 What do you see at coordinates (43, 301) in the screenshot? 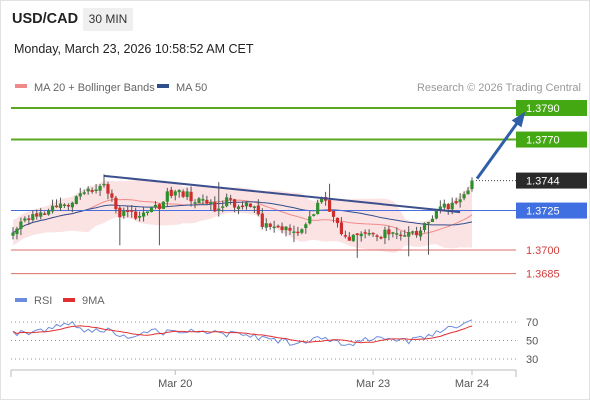
I see `rsi-legend-label-0: RSI` at bounding box center [43, 301].